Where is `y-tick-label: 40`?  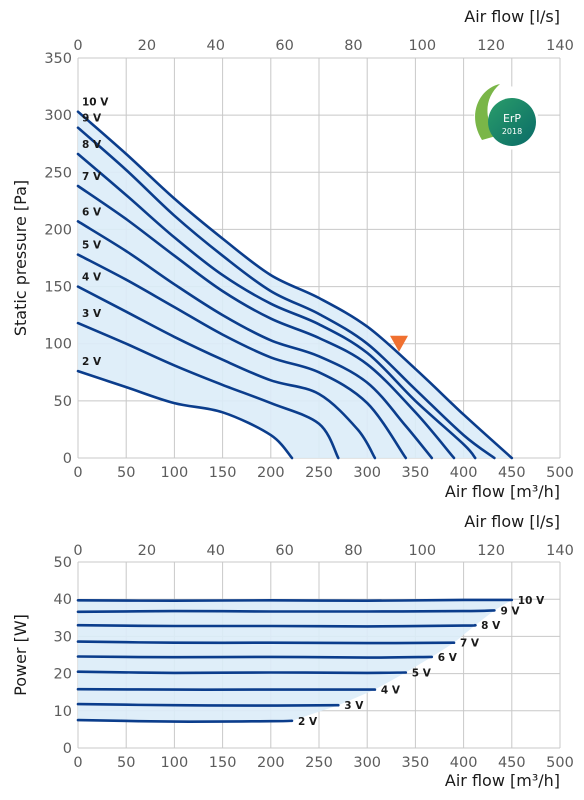
y-tick-label: 40 is located at coordinates (63, 600).